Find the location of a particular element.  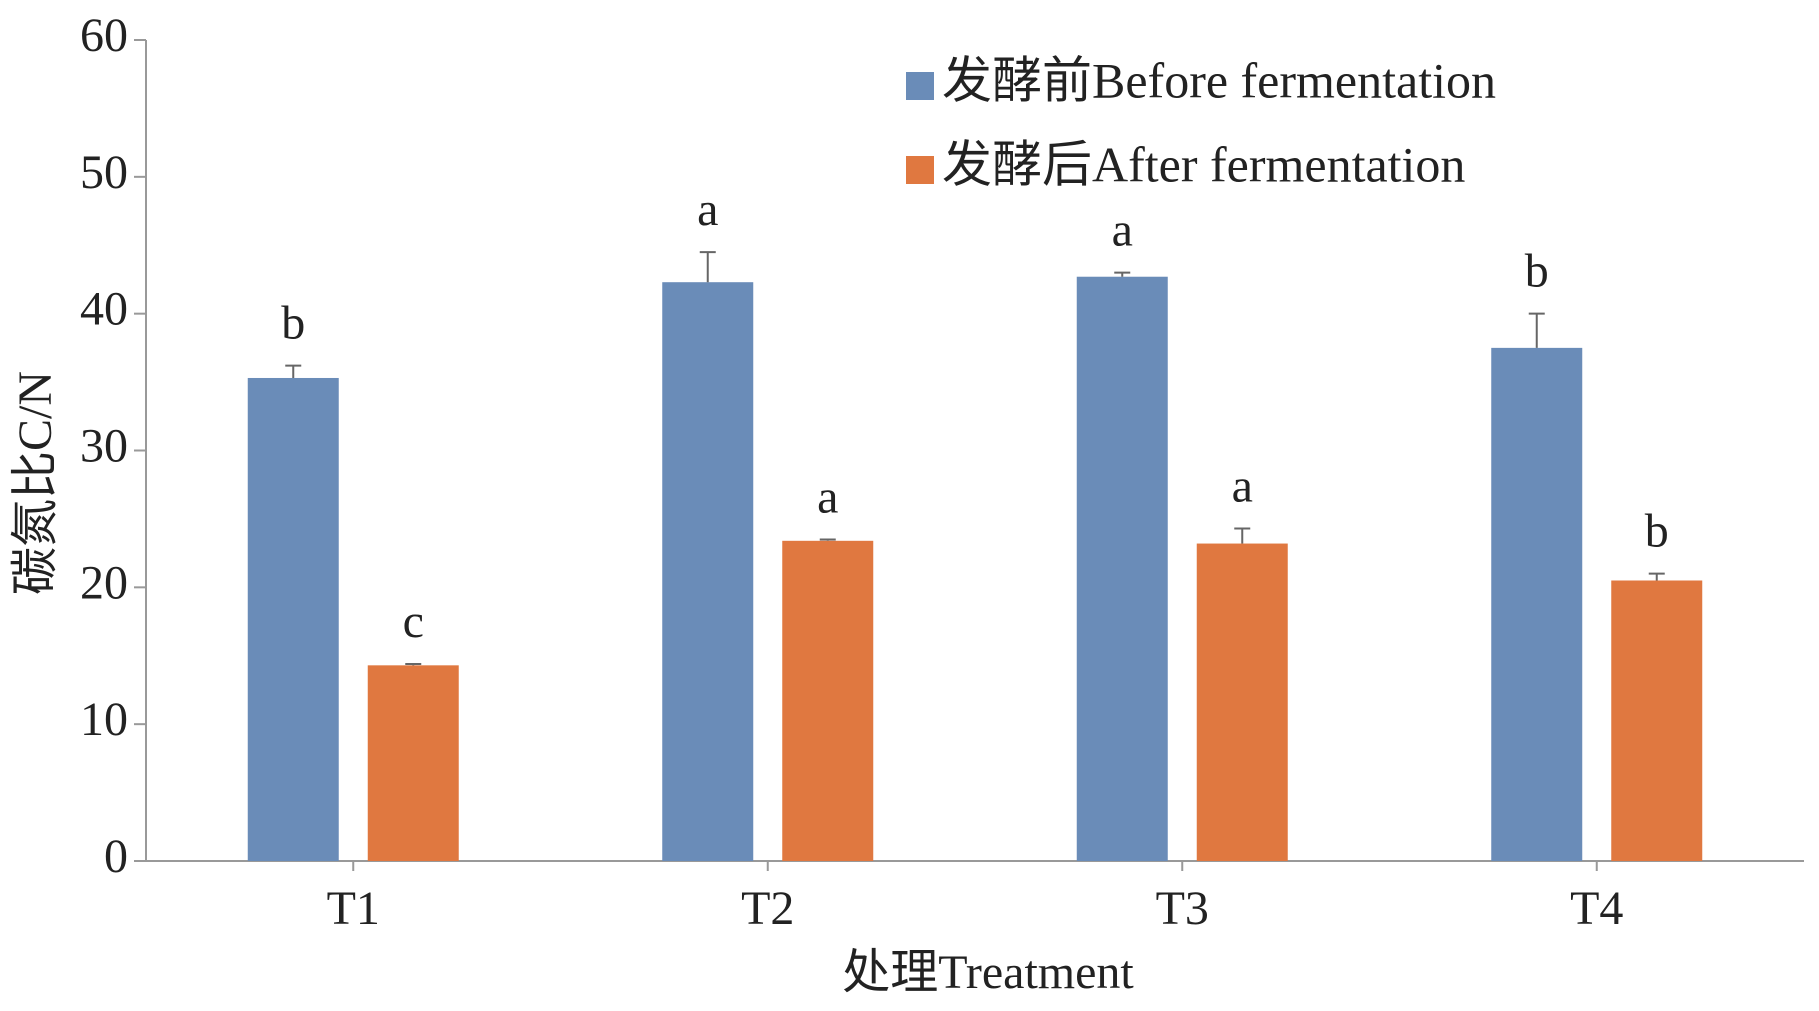

y-tick-label: 20 is located at coordinates (104, 582).